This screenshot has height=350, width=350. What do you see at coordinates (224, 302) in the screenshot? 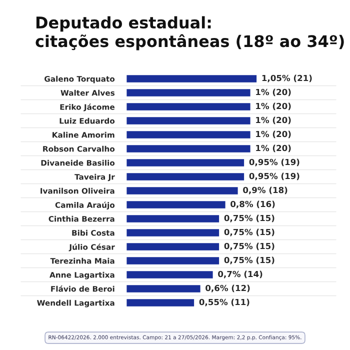
I see `data-label: 0,55% (11)` at bounding box center [224, 302].